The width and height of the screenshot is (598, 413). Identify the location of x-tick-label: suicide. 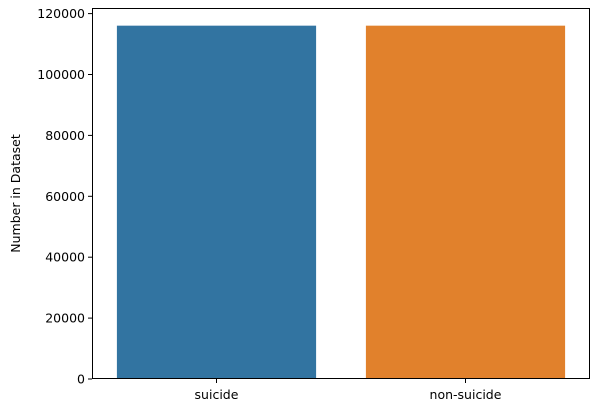
(217, 394).